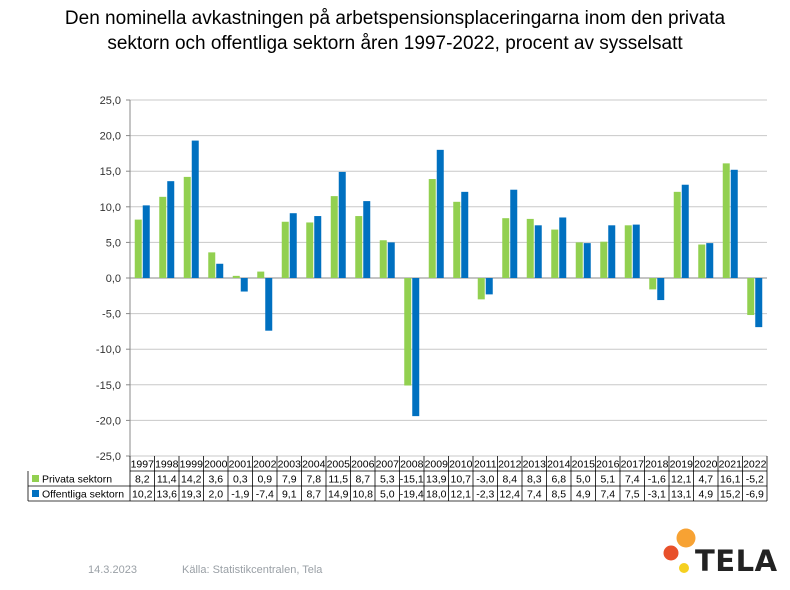 This screenshot has height=590, width=790. What do you see at coordinates (607, 480) in the screenshot?
I see `data-label: 5,1` at bounding box center [607, 480].